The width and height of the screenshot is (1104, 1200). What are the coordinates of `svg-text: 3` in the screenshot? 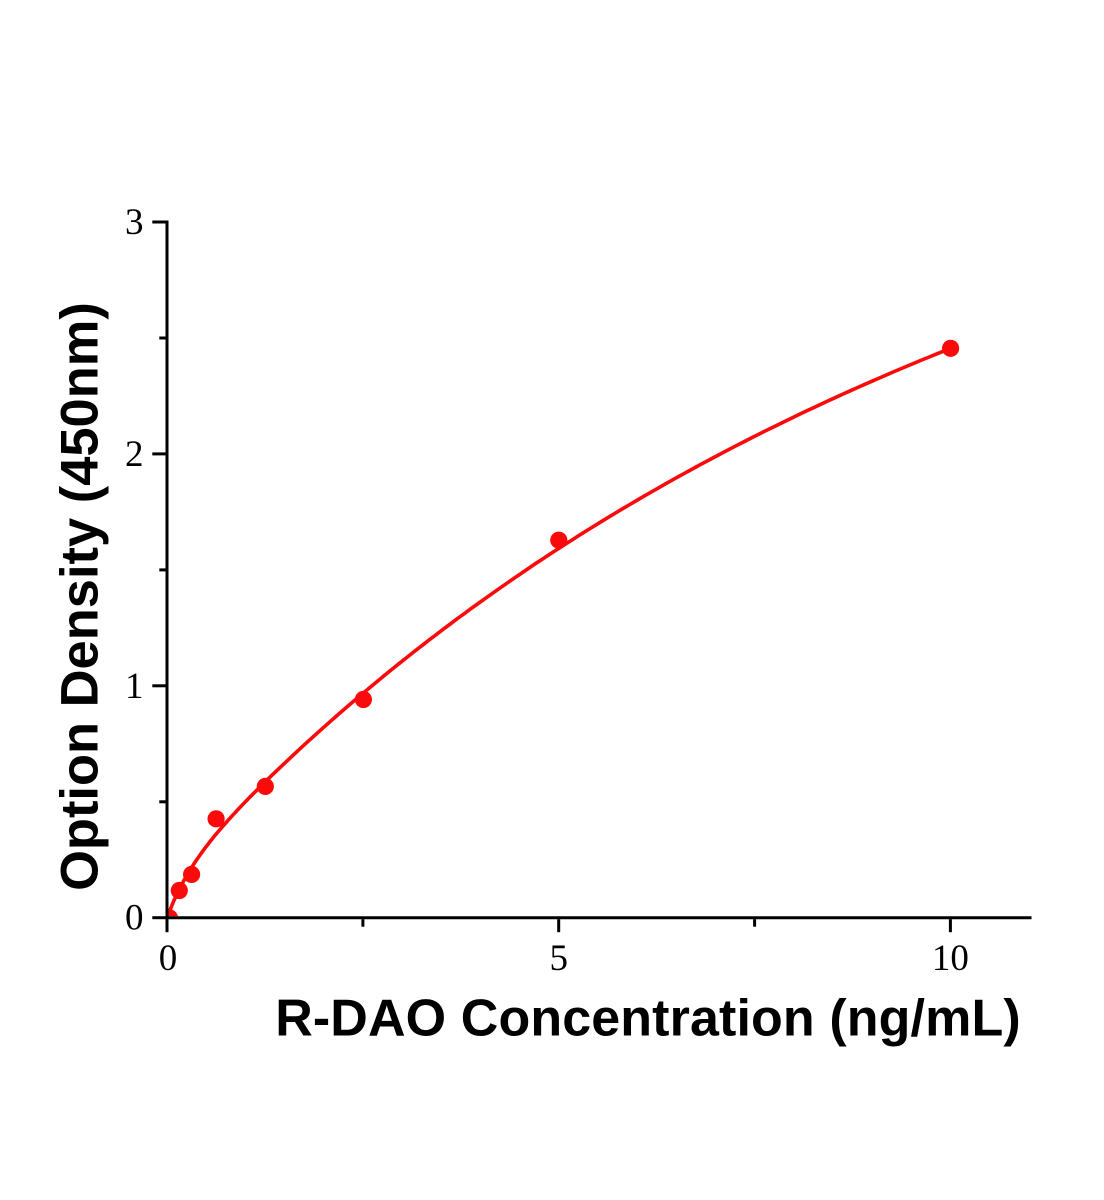 It's located at (134, 222).